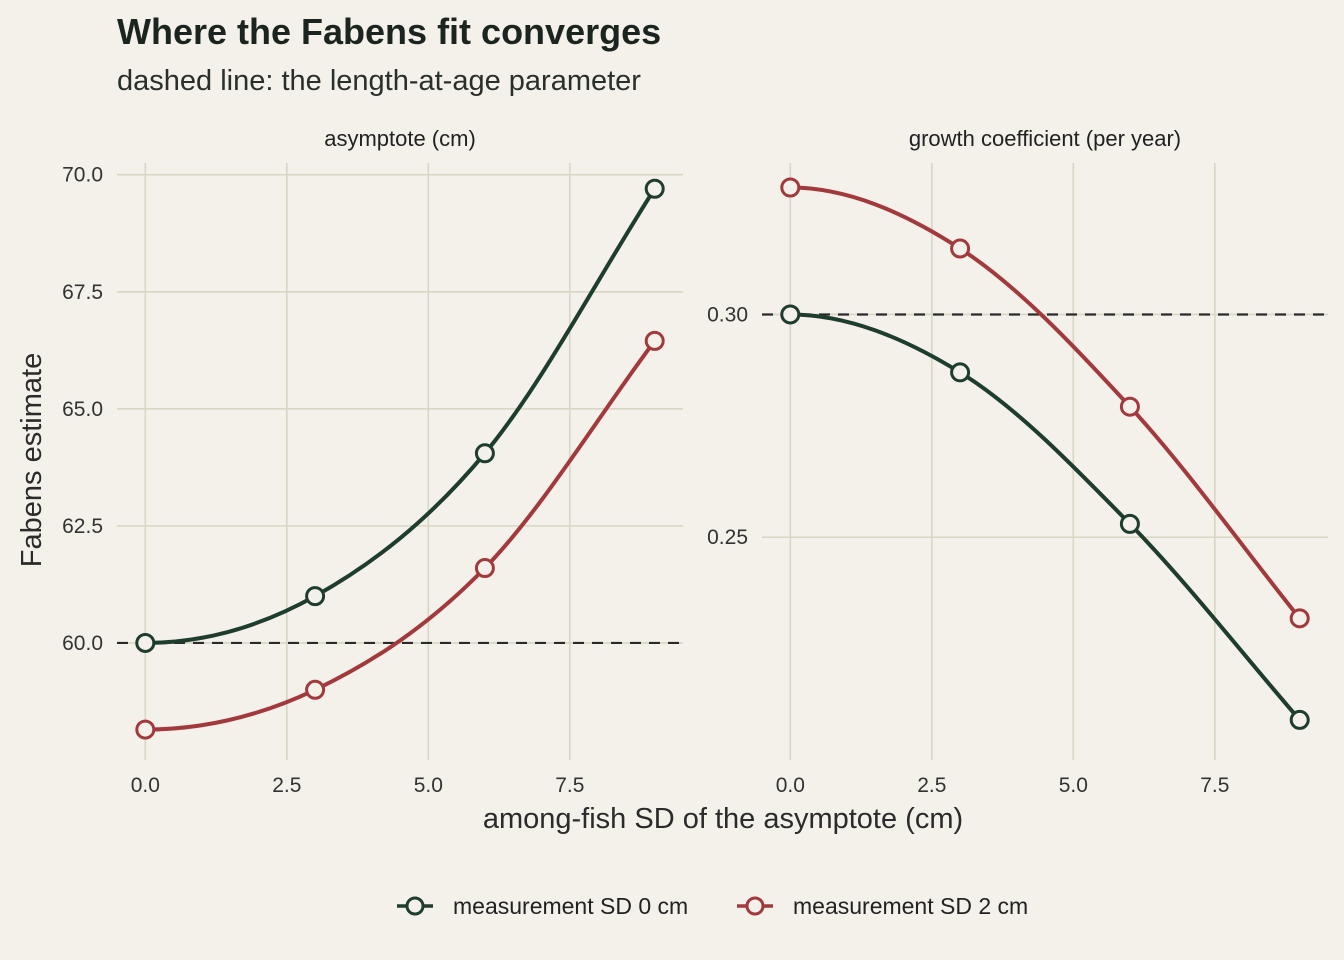 This screenshot has height=960, width=1344. I want to click on x-axis-title: among-fish SD of the asymptote (cm), so click(723, 819).